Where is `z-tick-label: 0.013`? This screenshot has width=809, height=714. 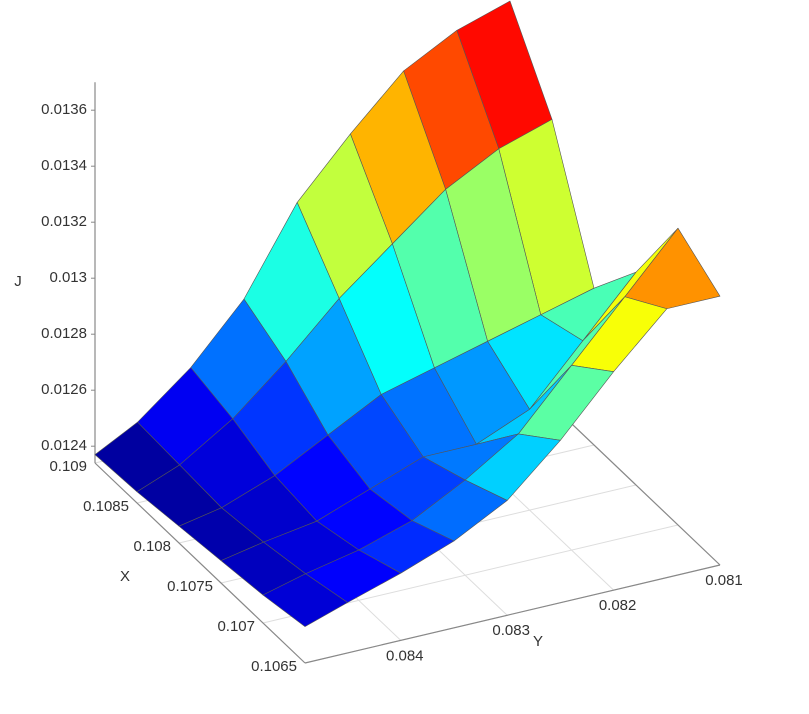 z-tick-label: 0.013 is located at coordinates (68, 277).